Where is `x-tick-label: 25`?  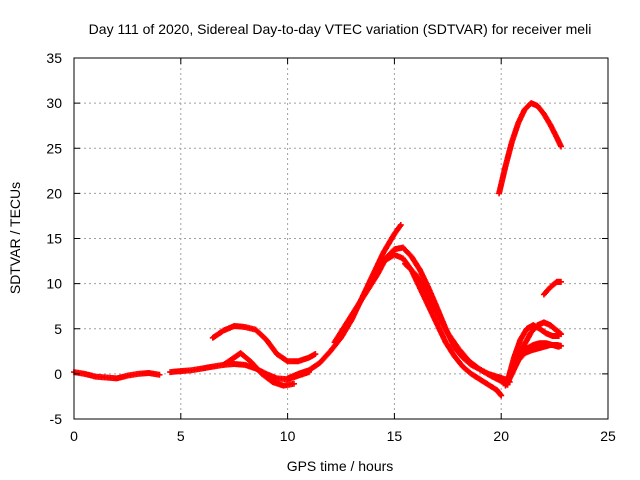
x-tick-label: 25 is located at coordinates (608, 436).